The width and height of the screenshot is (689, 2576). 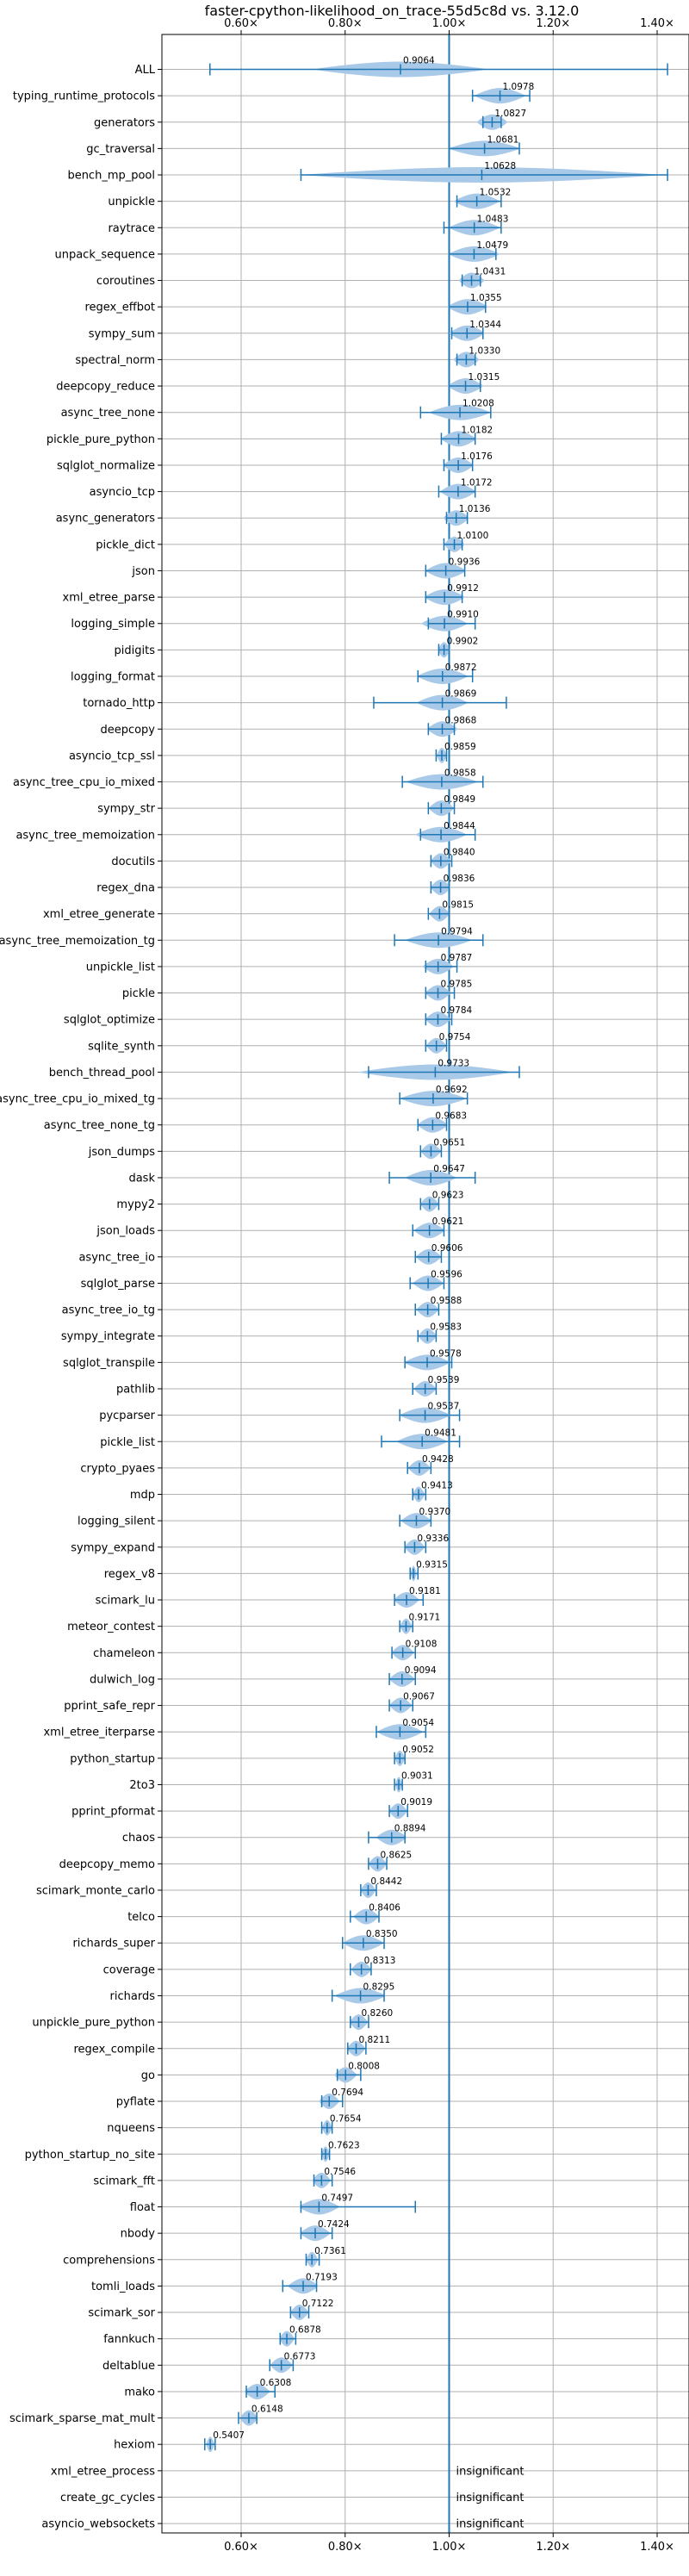 What do you see at coordinates (82, 2419) in the screenshot?
I see `benchmark-label: scimark_sparse_mat_mult` at bounding box center [82, 2419].